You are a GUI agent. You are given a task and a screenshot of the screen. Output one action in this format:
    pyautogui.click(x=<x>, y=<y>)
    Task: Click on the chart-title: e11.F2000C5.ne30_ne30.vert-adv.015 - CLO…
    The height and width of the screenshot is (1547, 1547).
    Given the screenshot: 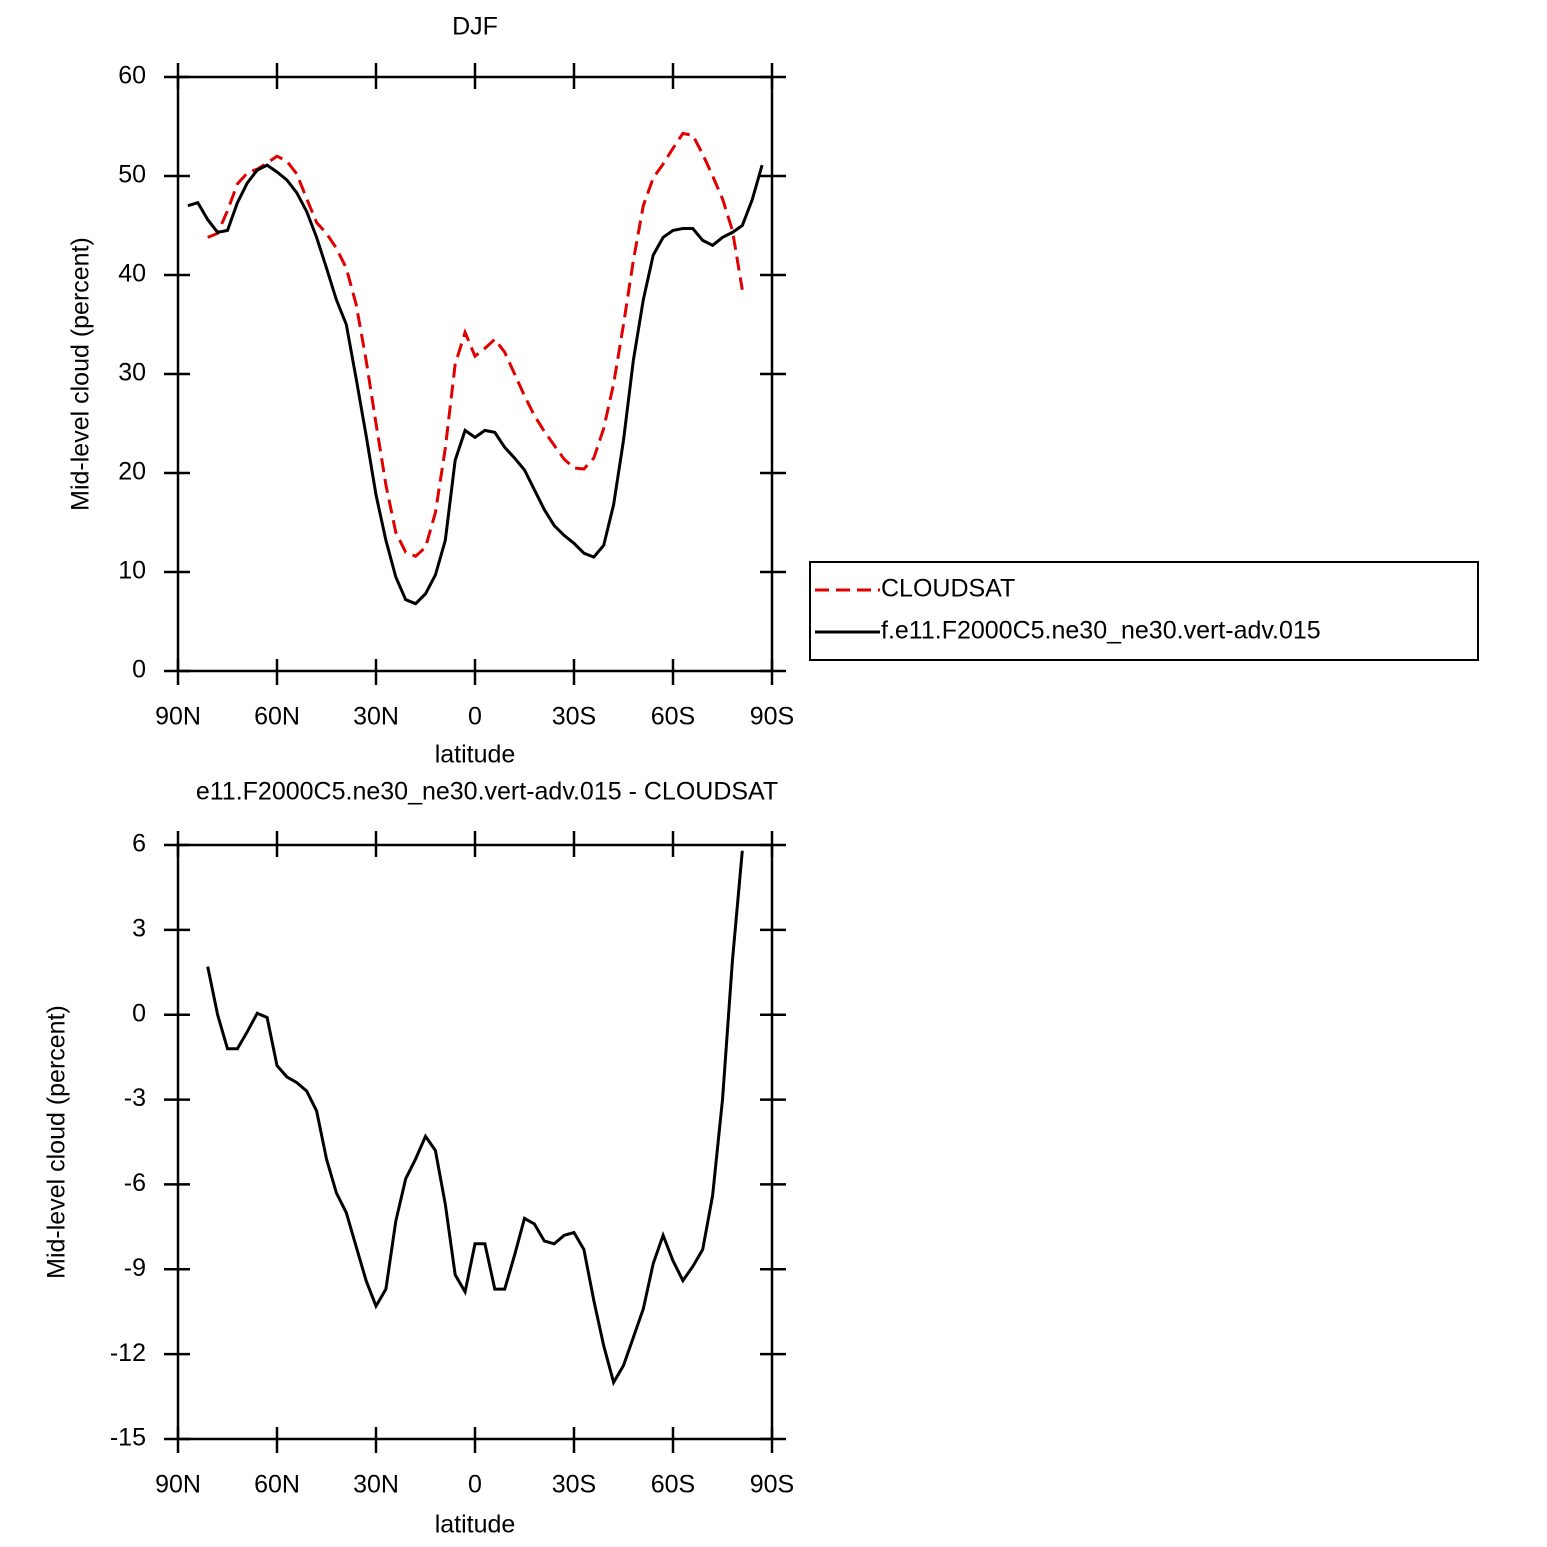 What is the action you would take?
    pyautogui.click(x=487, y=792)
    